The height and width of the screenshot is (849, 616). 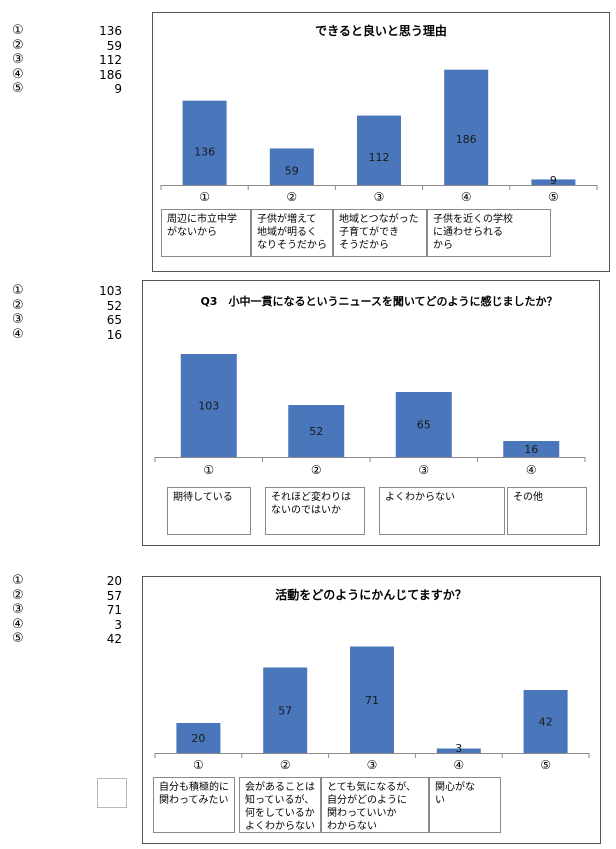 What do you see at coordinates (67, 639) in the screenshot?
I see `side-row: ⑤ 42` at bounding box center [67, 639].